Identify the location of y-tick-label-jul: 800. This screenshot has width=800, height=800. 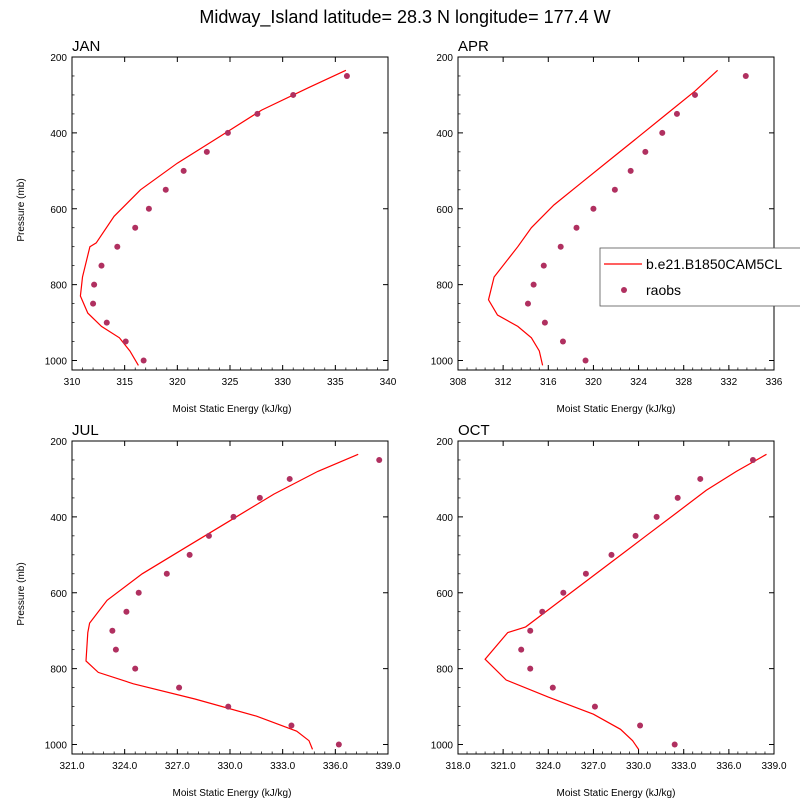
(58, 670).